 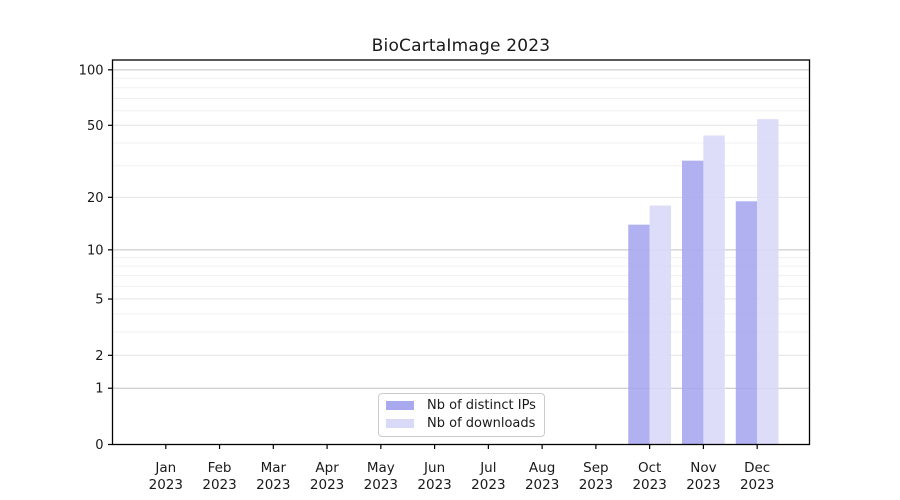 I want to click on legend: Nb of distinct IPs Nb of downloads, so click(x=461, y=415).